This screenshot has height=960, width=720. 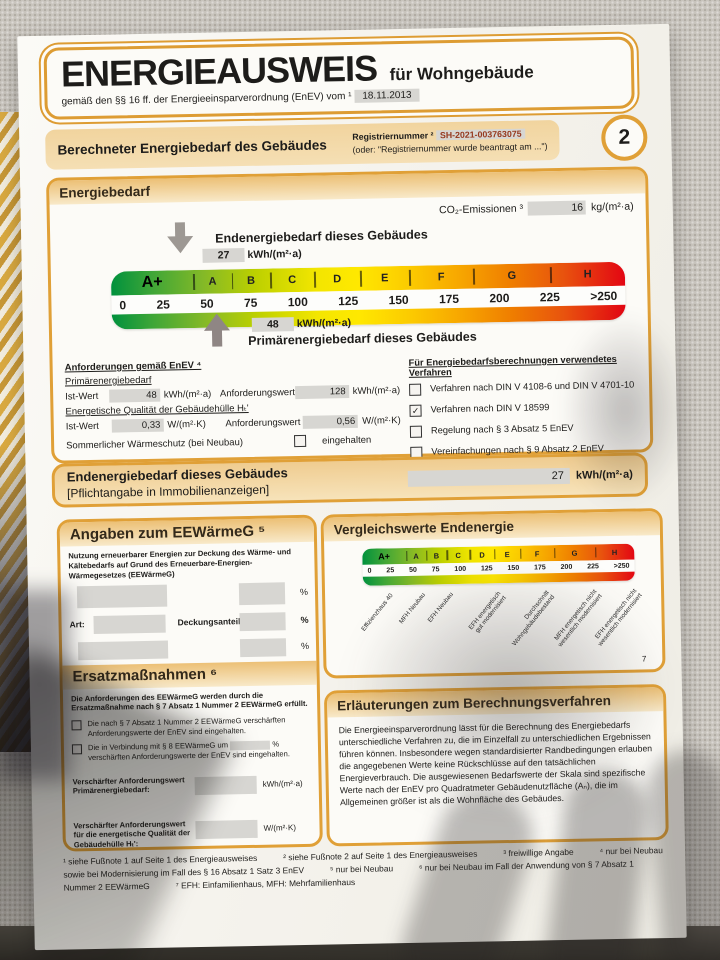 I want to click on scale-band-g: G, so click(x=512, y=275).